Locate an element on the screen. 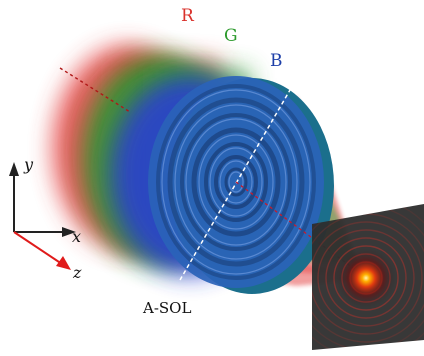 The image size is (424, 356). axis-label-z: z is located at coordinates (77, 272).